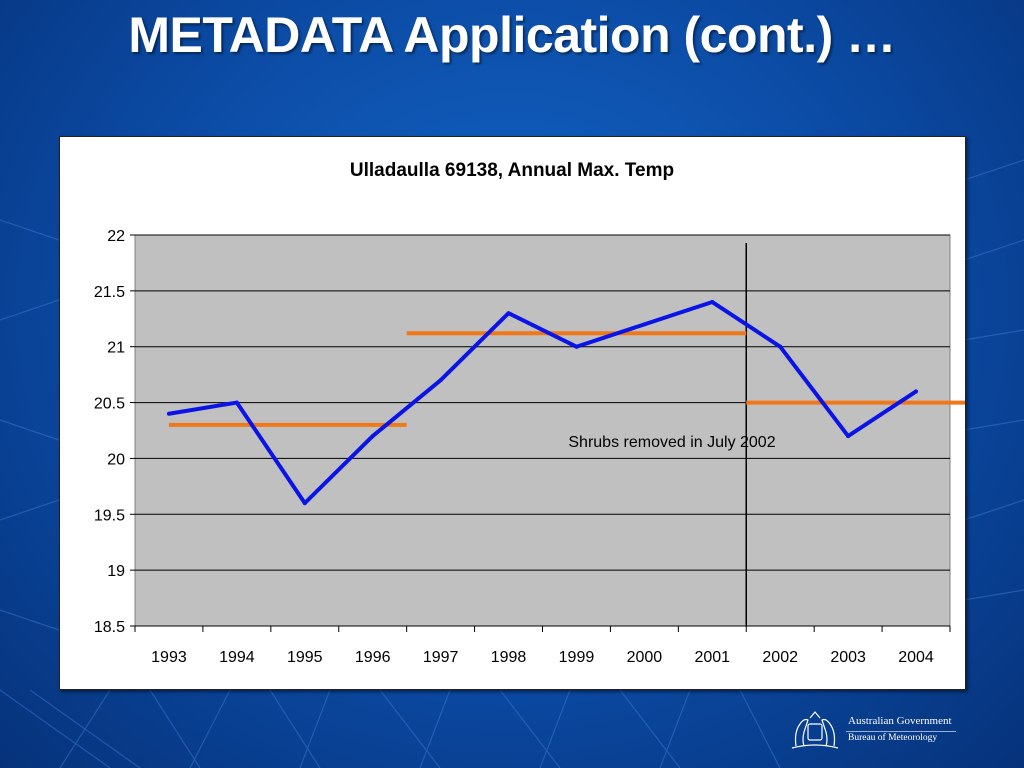 The image size is (1024, 768). Describe the element at coordinates (169, 657) in the screenshot. I see `x-tick-label: 1993` at that location.